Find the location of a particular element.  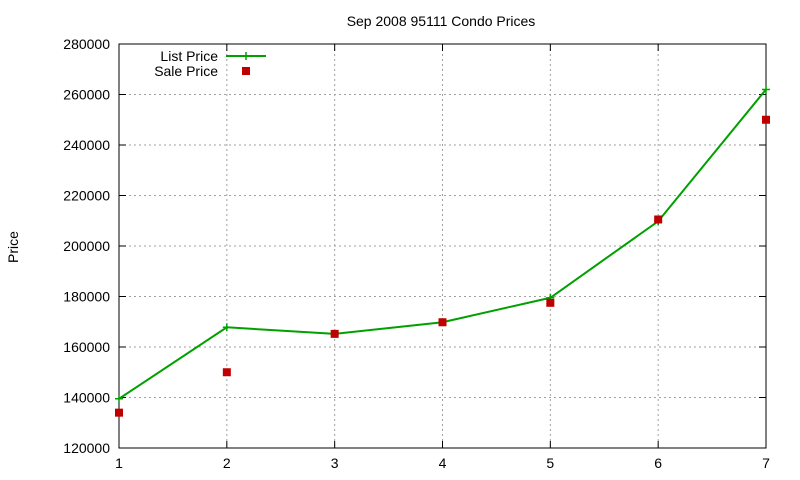

x-tick-label: 1 is located at coordinates (119, 463).